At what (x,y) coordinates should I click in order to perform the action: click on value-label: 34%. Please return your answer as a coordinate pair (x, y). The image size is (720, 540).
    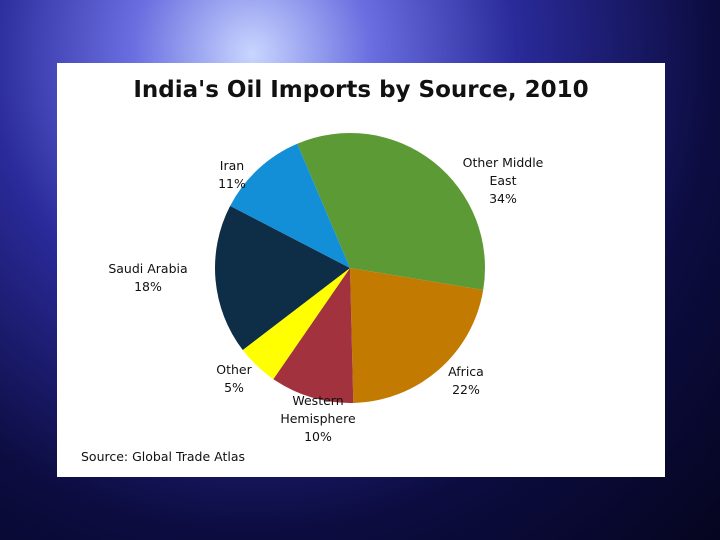
    Looking at the image, I should click on (503, 198).